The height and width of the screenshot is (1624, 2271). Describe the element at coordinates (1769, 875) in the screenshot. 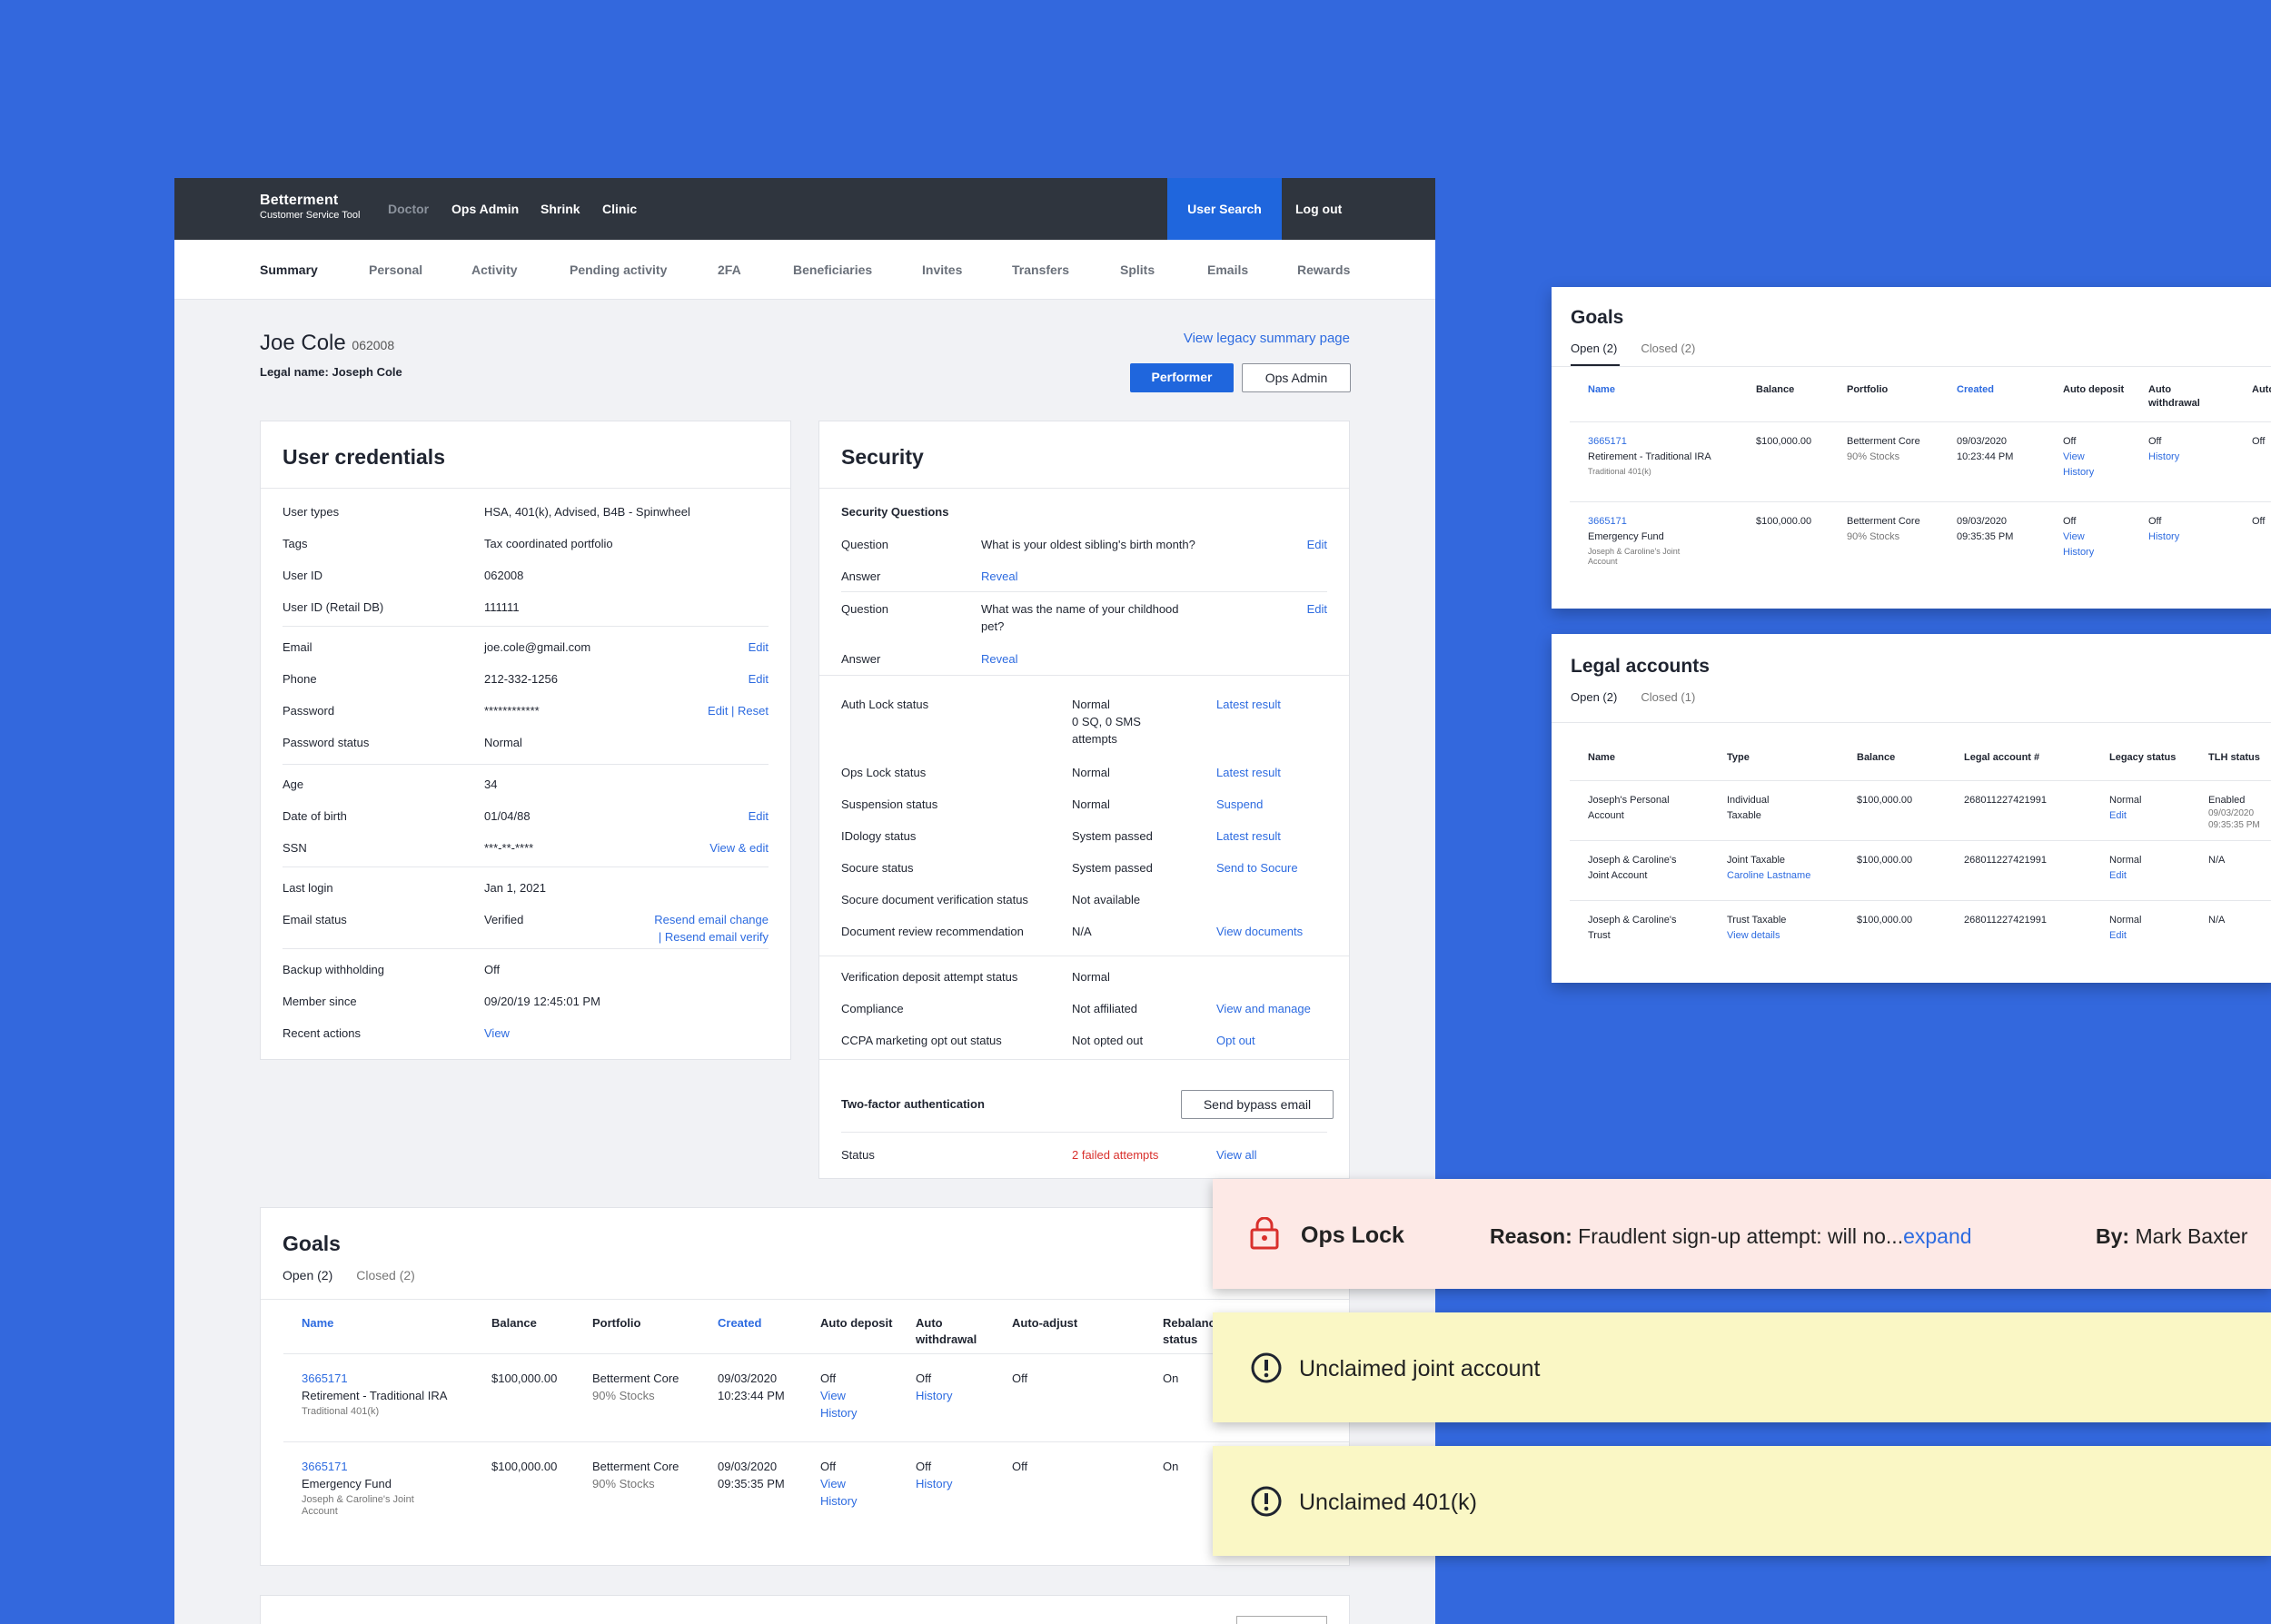

I see `account-type-link: Caroline Lastname` at that location.